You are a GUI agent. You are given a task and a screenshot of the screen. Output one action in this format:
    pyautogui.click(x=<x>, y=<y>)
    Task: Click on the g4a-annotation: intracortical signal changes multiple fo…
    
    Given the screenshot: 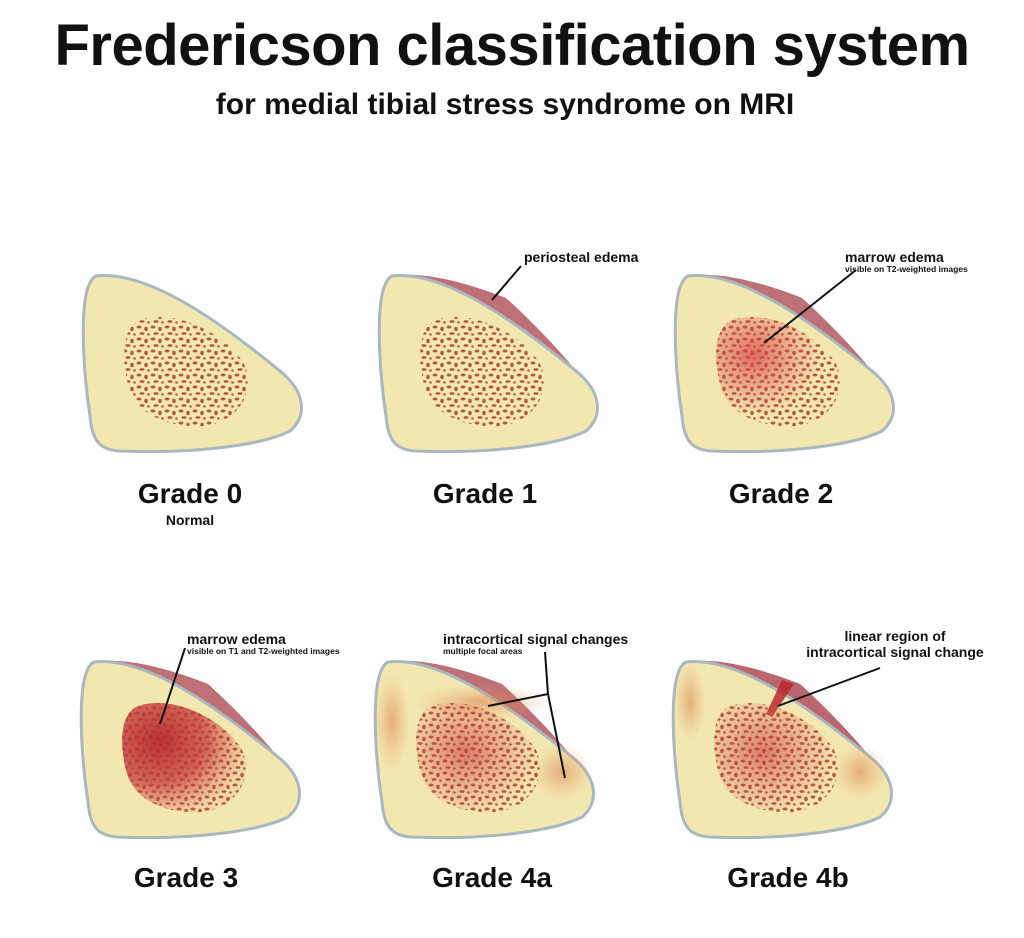 What is the action you would take?
    pyautogui.click(x=535, y=644)
    